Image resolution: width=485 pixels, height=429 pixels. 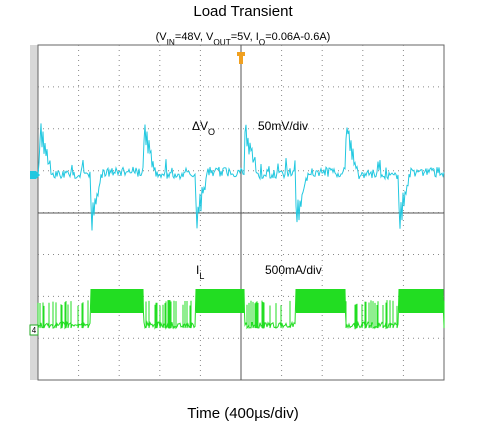 What do you see at coordinates (194, 37) in the screenshot?
I see `text-part: =48V, V` at bounding box center [194, 37].